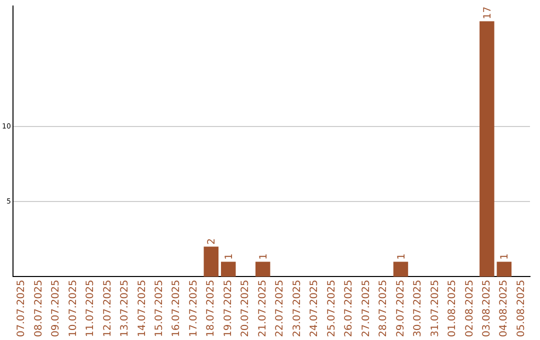 The height and width of the screenshot is (340, 540). I want to click on x-tick-label: 08.07.2025, so click(38, 309).